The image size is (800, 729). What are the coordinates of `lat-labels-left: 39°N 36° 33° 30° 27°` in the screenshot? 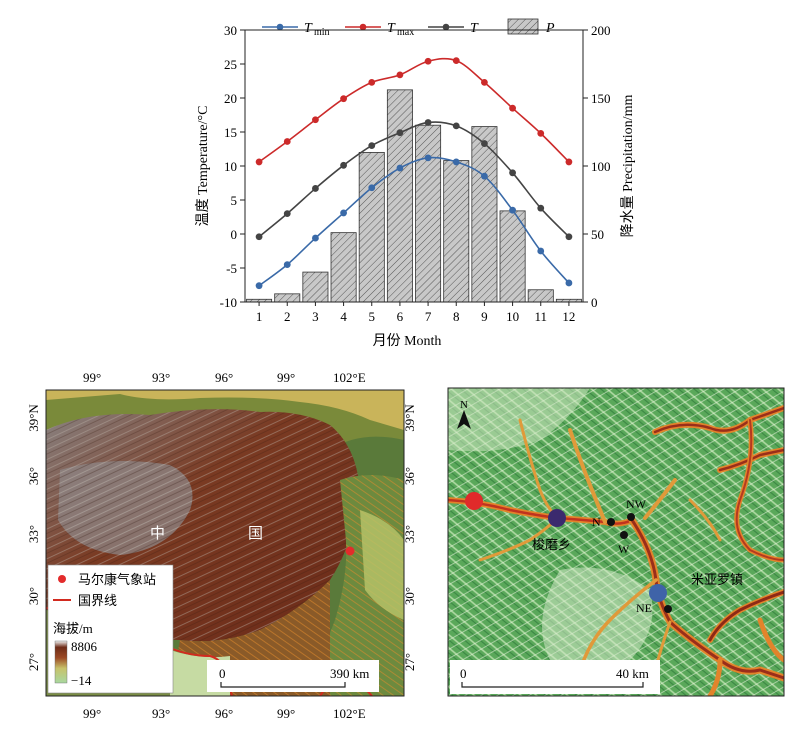 It's located at (33, 538).